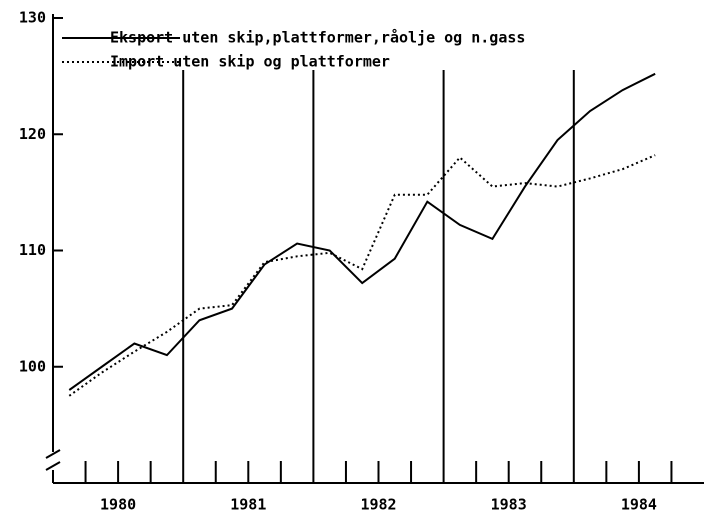  What do you see at coordinates (248, 505) in the screenshot?
I see `x-tick-label: 1981` at bounding box center [248, 505].